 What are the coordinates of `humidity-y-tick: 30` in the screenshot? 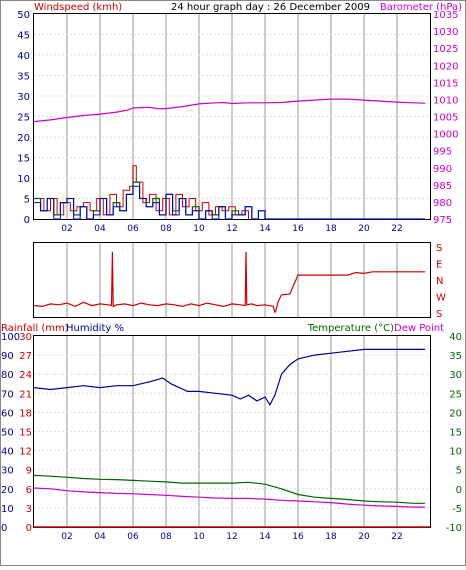 It's located at (7, 471).